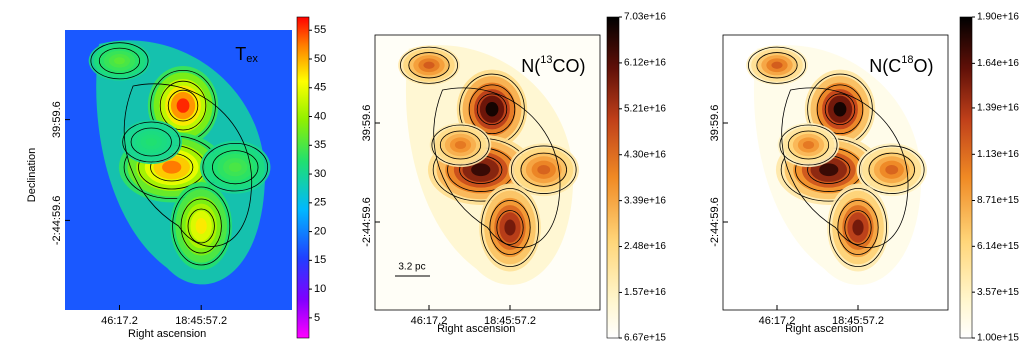 The width and height of the screenshot is (1035, 349). What do you see at coordinates (885, 66) in the screenshot?
I see `title-part: N(C` at bounding box center [885, 66].